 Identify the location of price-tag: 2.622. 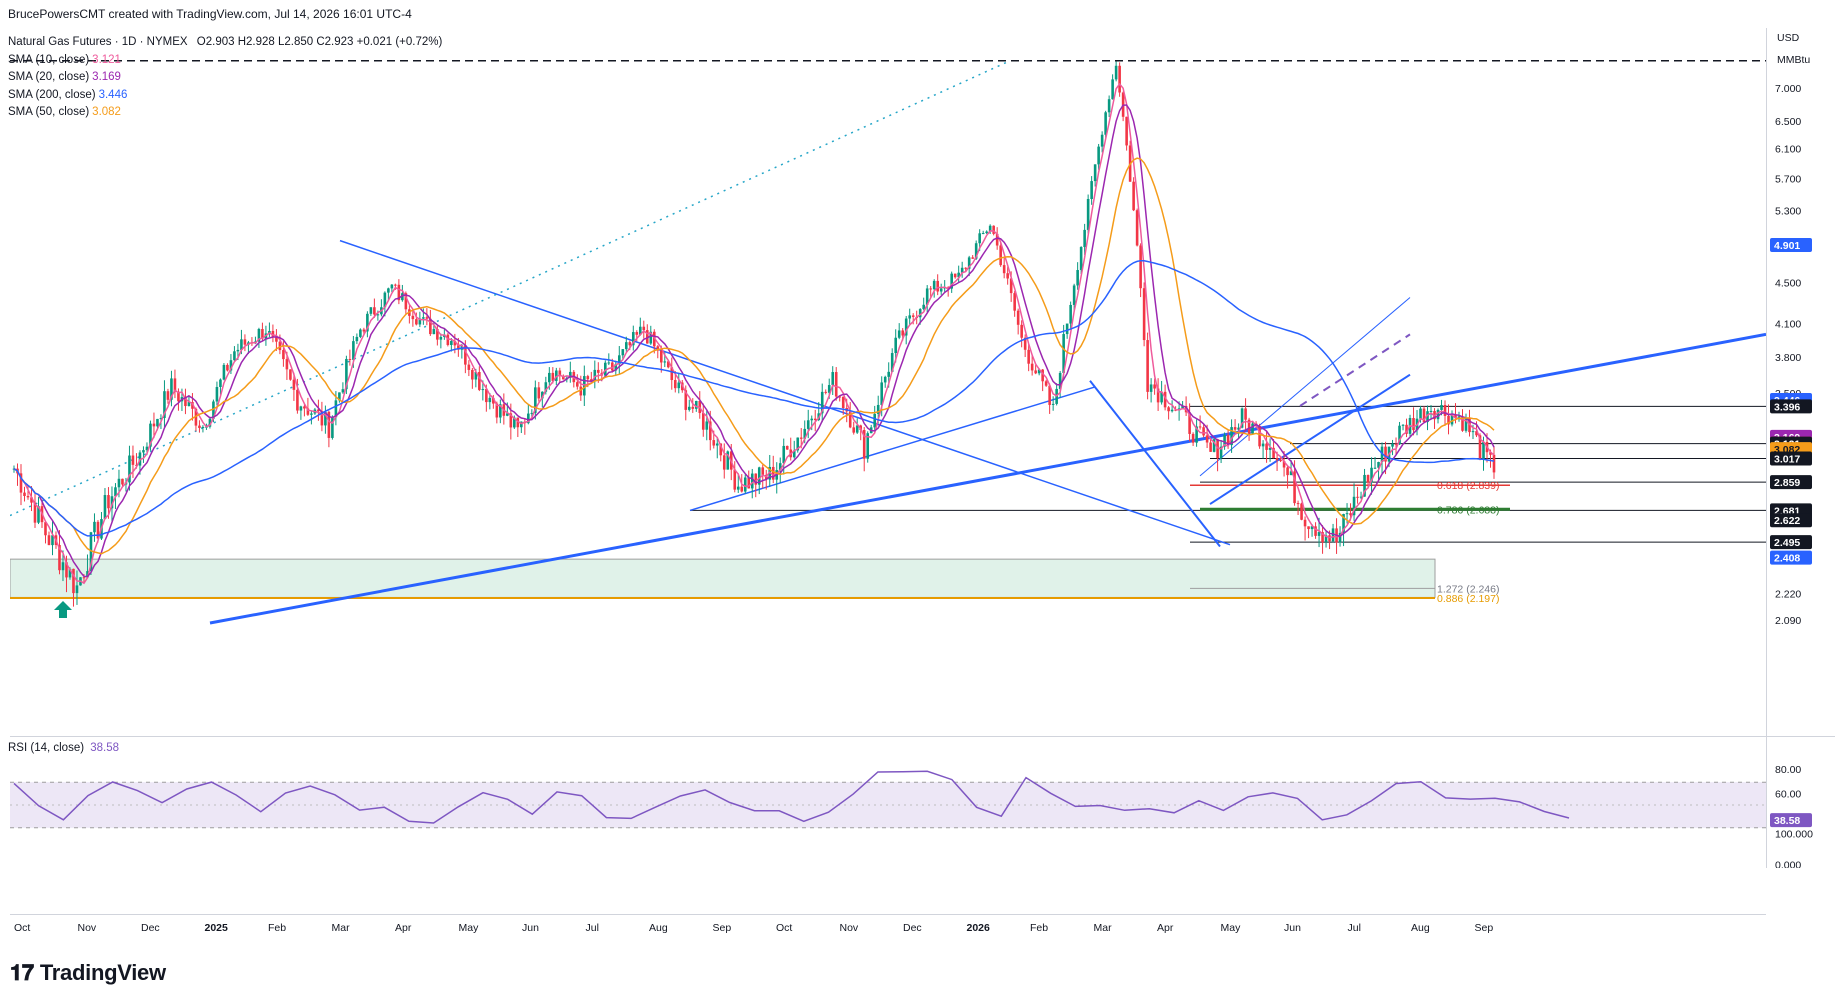
(1791, 520).